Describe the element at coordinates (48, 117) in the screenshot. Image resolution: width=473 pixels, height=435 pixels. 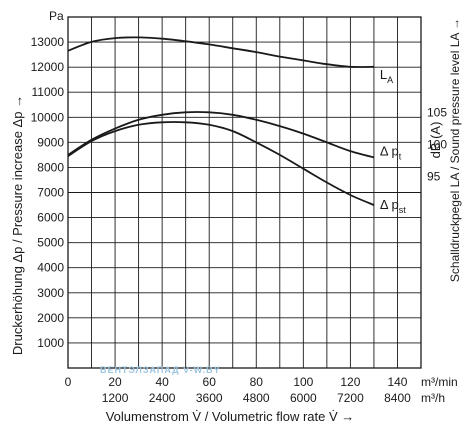
I see `y-tick-label: 10000` at that location.